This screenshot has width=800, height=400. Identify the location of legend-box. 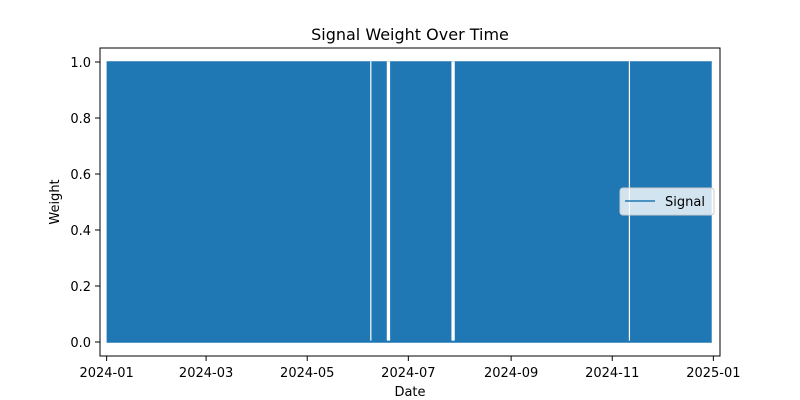
(667, 201).